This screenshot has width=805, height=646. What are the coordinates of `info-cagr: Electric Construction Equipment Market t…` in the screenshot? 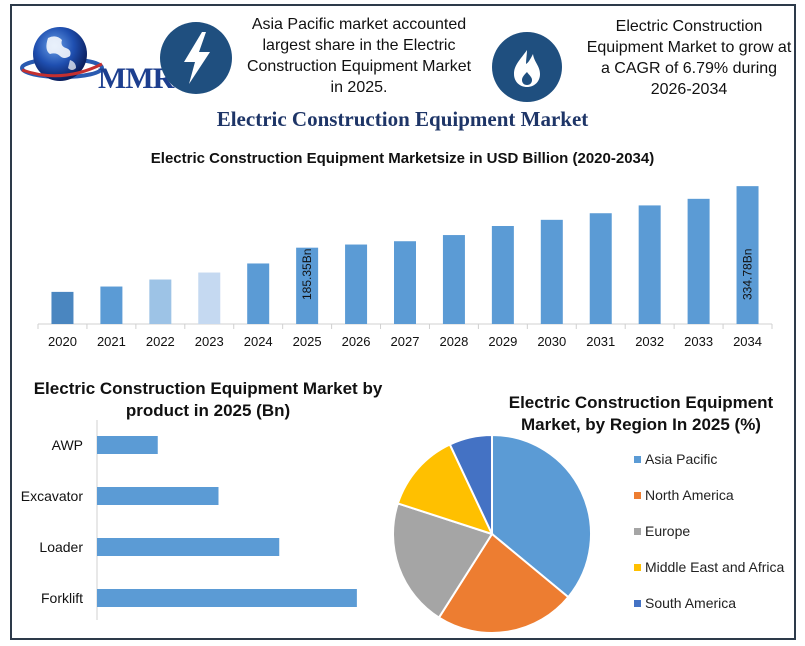 It's located at (689, 58).